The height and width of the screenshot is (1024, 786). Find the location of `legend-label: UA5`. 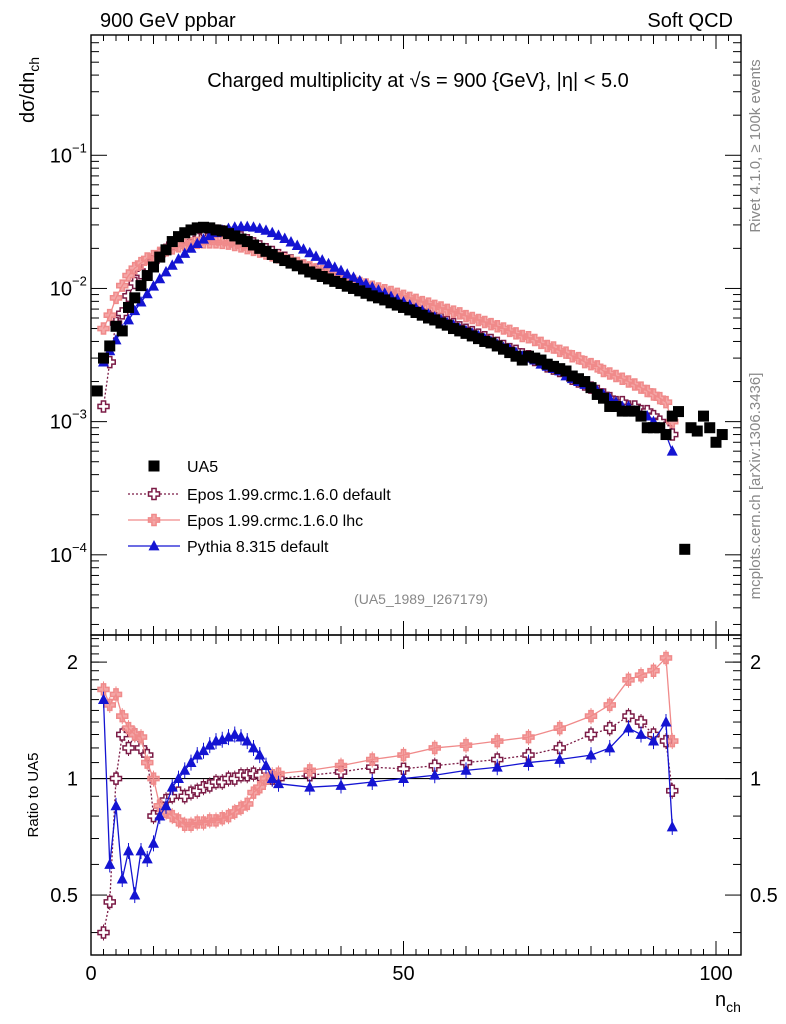

legend-label: UA5 is located at coordinates (202, 467).